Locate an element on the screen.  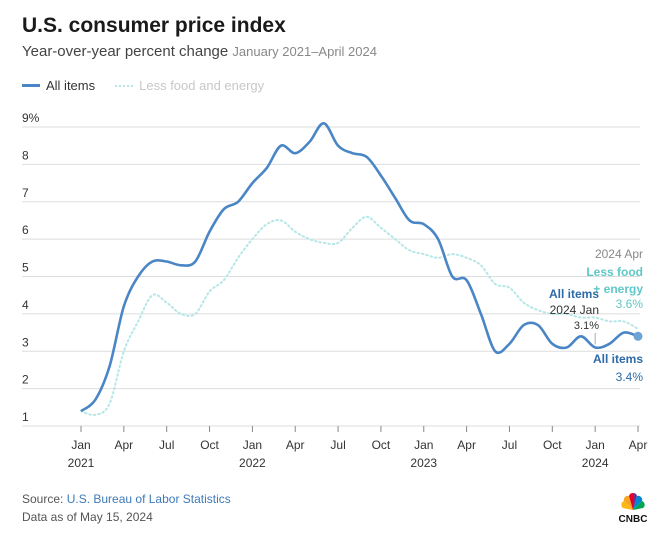
y-tick-label: 4 is located at coordinates (25, 305).